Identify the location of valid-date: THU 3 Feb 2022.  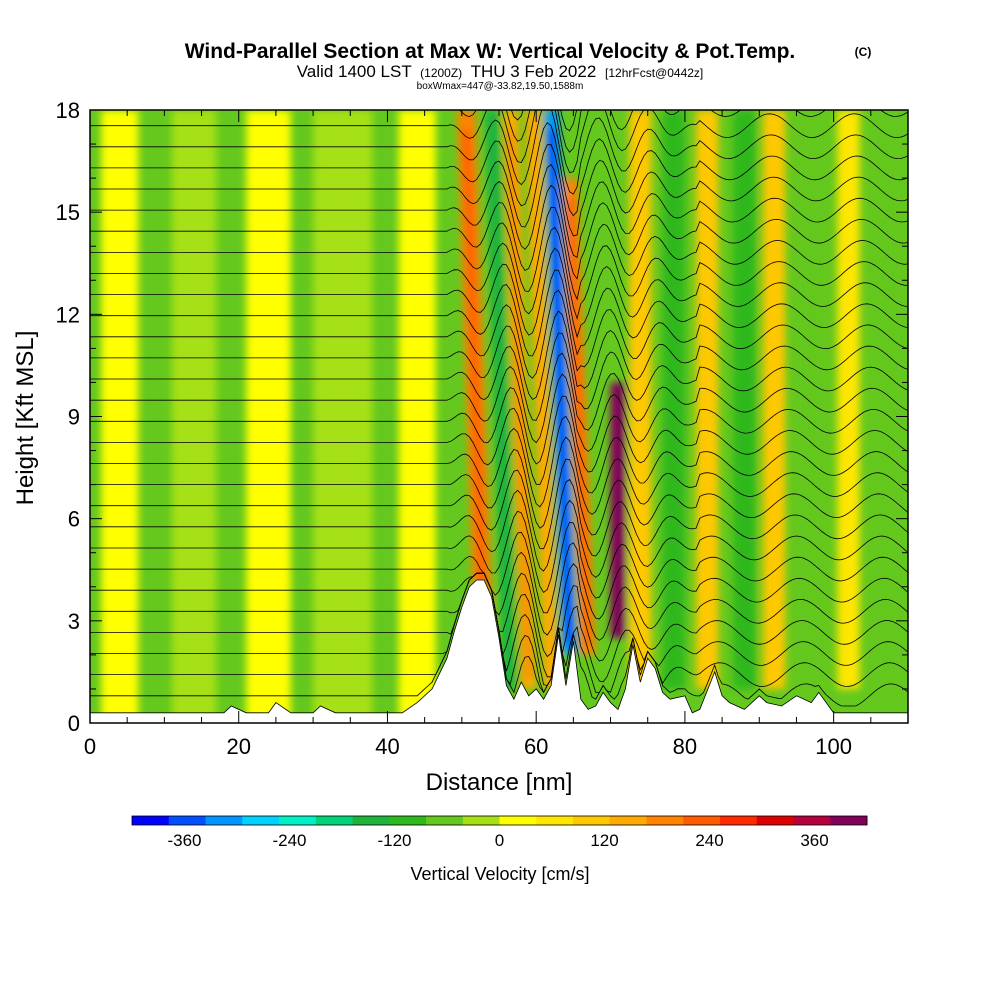
(534, 71).